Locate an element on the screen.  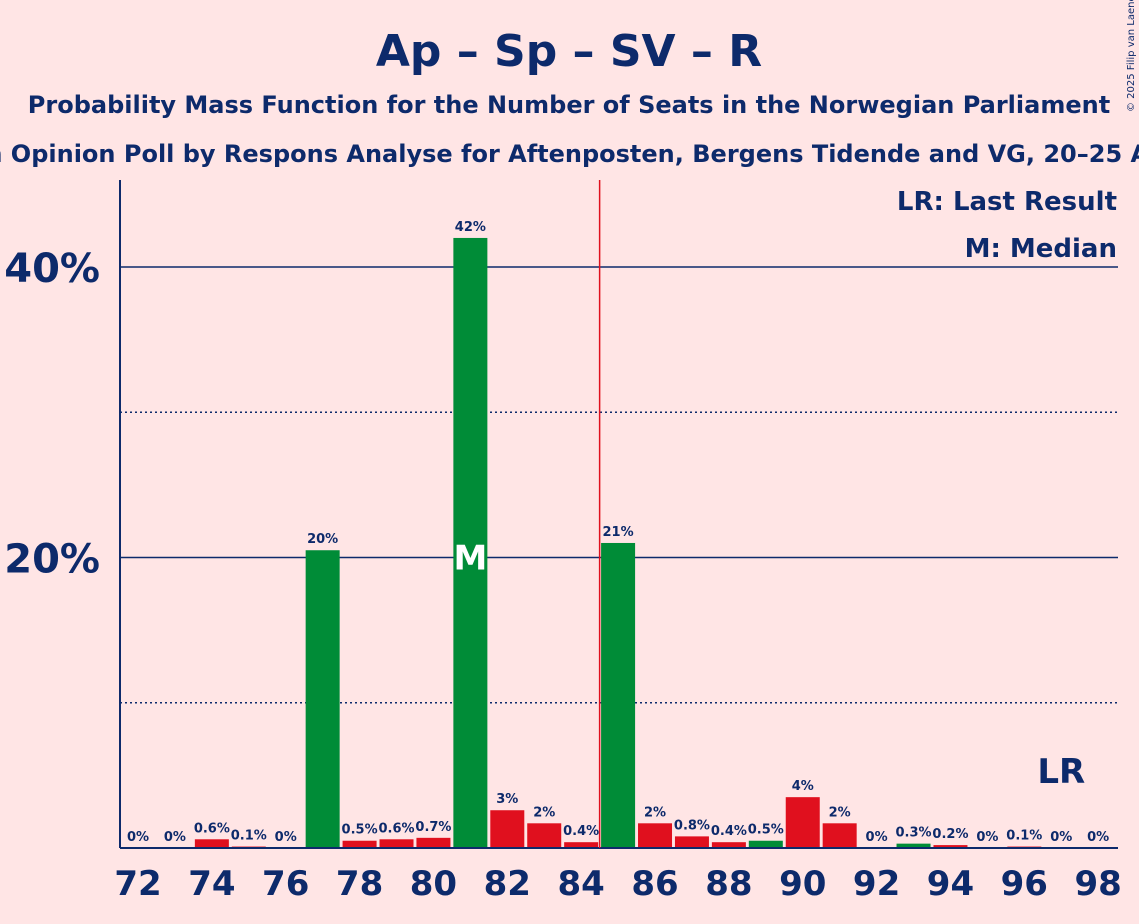
bar-label: 0.8% is located at coordinates (692, 825).